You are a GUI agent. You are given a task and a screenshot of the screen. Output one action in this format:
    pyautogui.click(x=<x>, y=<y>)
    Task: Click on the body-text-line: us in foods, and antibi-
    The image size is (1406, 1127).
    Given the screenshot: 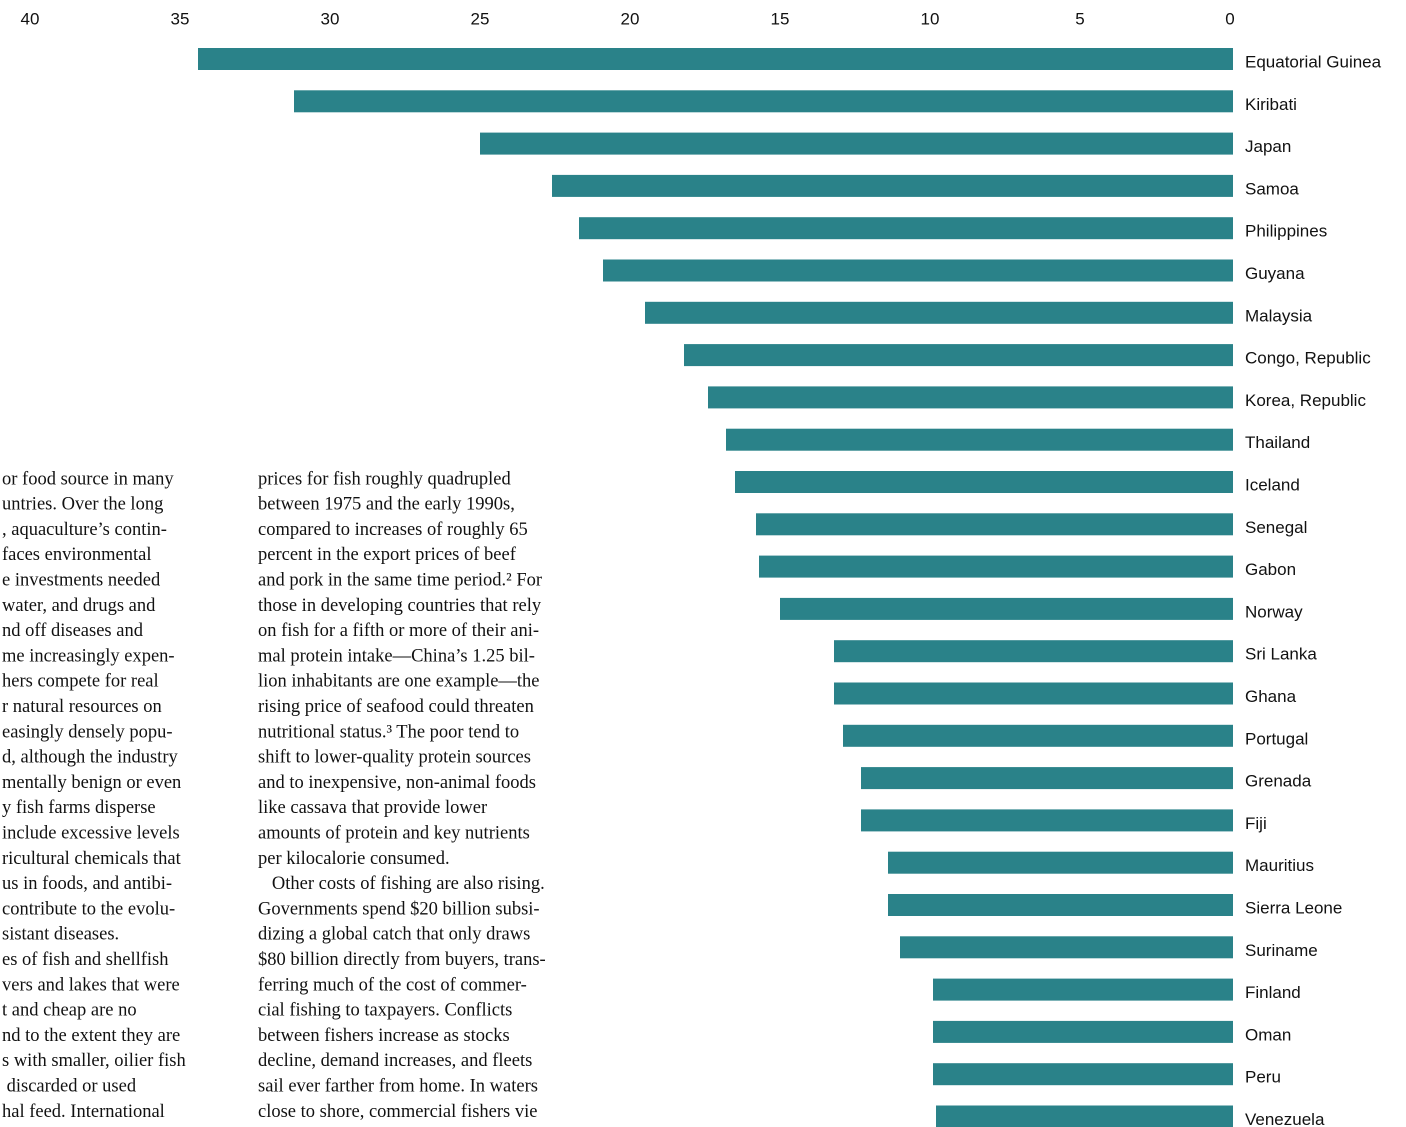 What is the action you would take?
    pyautogui.click(x=87, y=884)
    